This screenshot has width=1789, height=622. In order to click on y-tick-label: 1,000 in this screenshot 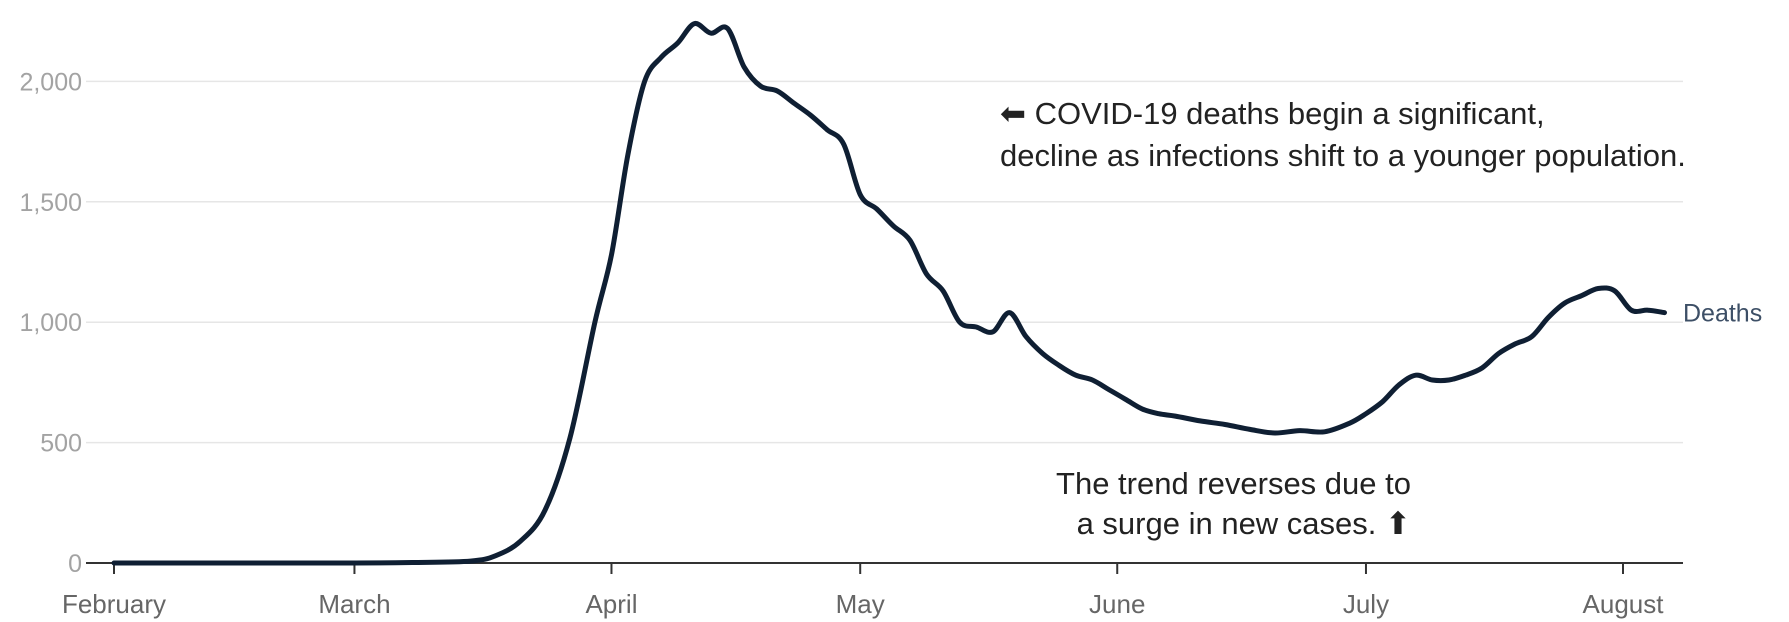, I will do `click(50, 323)`.